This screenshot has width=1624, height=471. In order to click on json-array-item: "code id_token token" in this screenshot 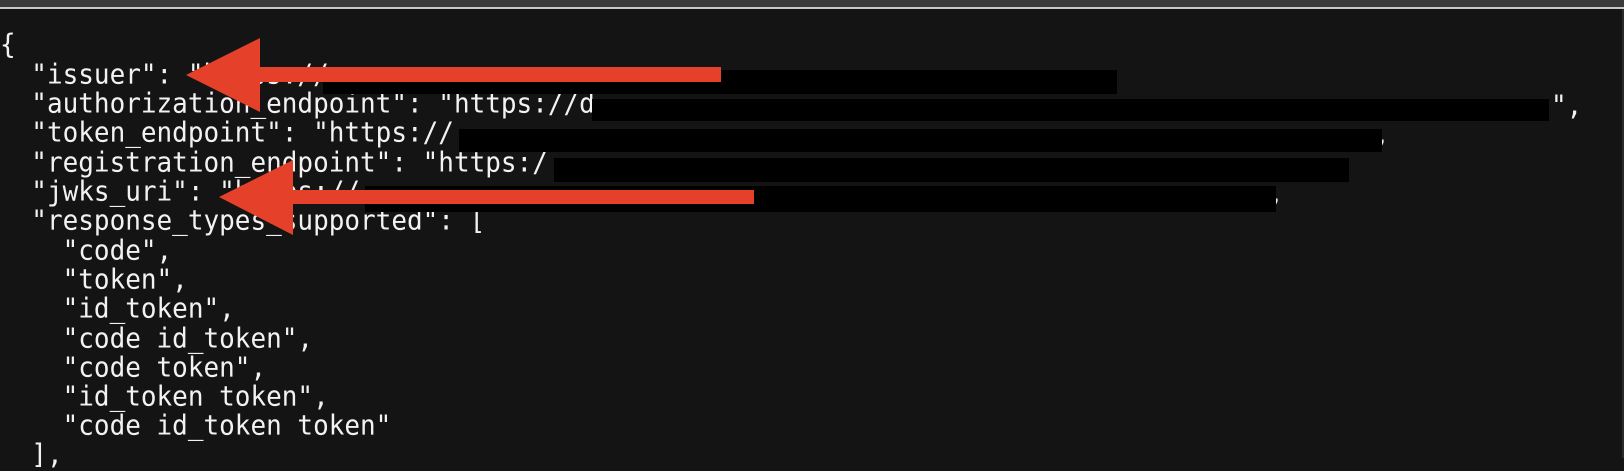, I will do `click(196, 426)`.